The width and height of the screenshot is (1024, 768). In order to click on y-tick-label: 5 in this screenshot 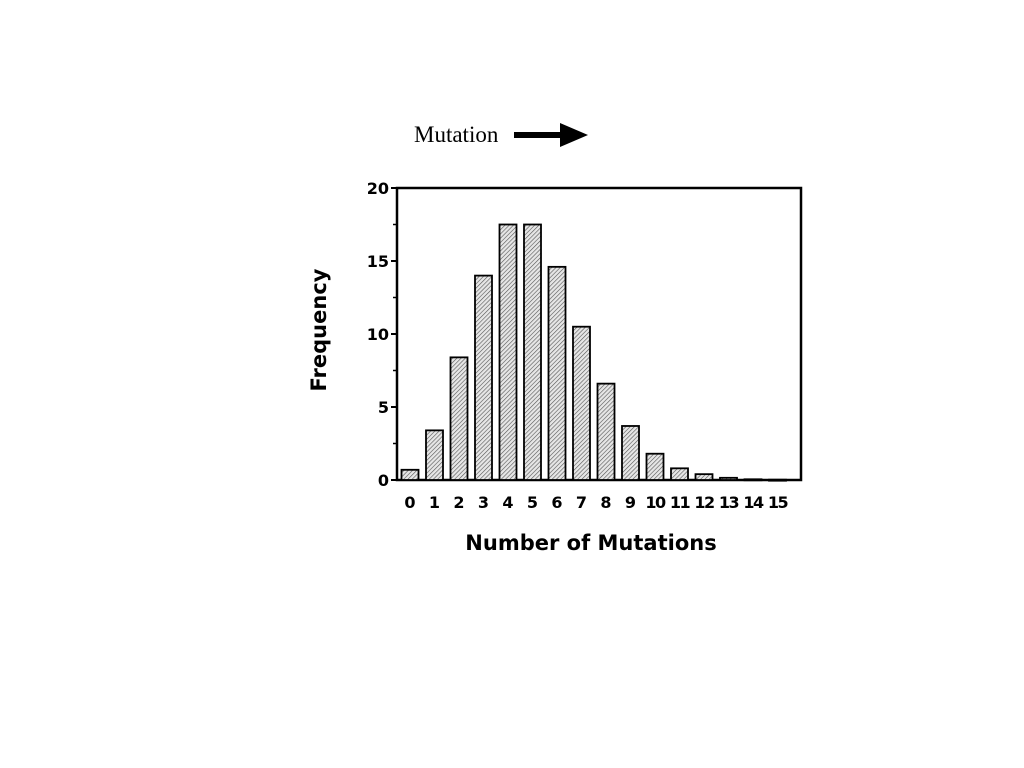, I will do `click(383, 407)`.